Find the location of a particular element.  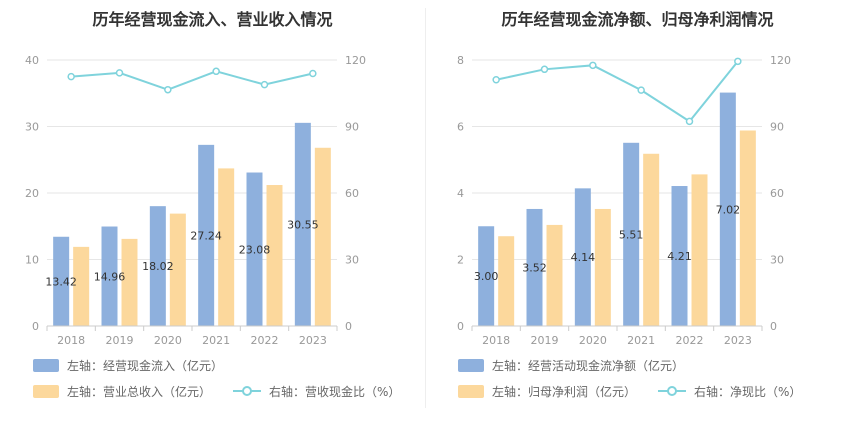

chart-legend: 左轴：经营现金流入（亿元） 左轴：营业总收入（亿元） 右轴：营收现金比（%） is located at coordinates (227, 378).